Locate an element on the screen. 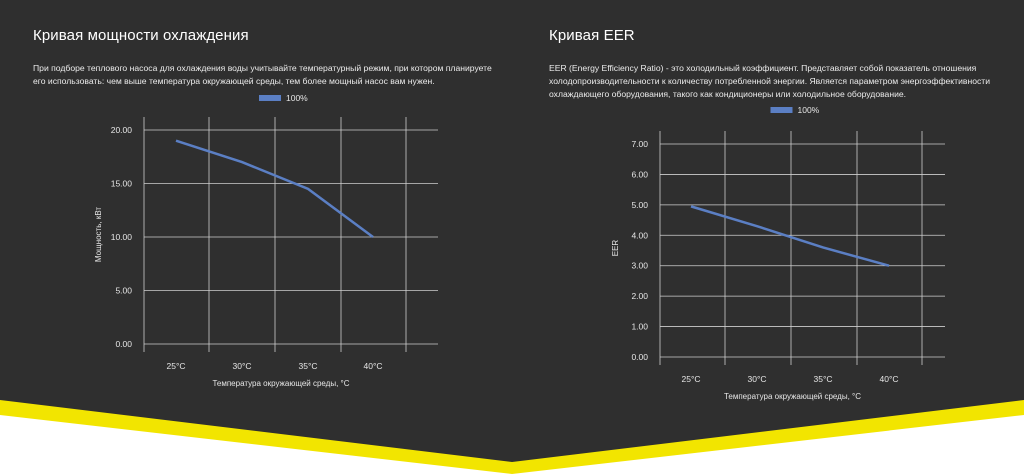 This screenshot has width=1024, height=474. y-axis-label: Мощность, кВт is located at coordinates (98, 235).